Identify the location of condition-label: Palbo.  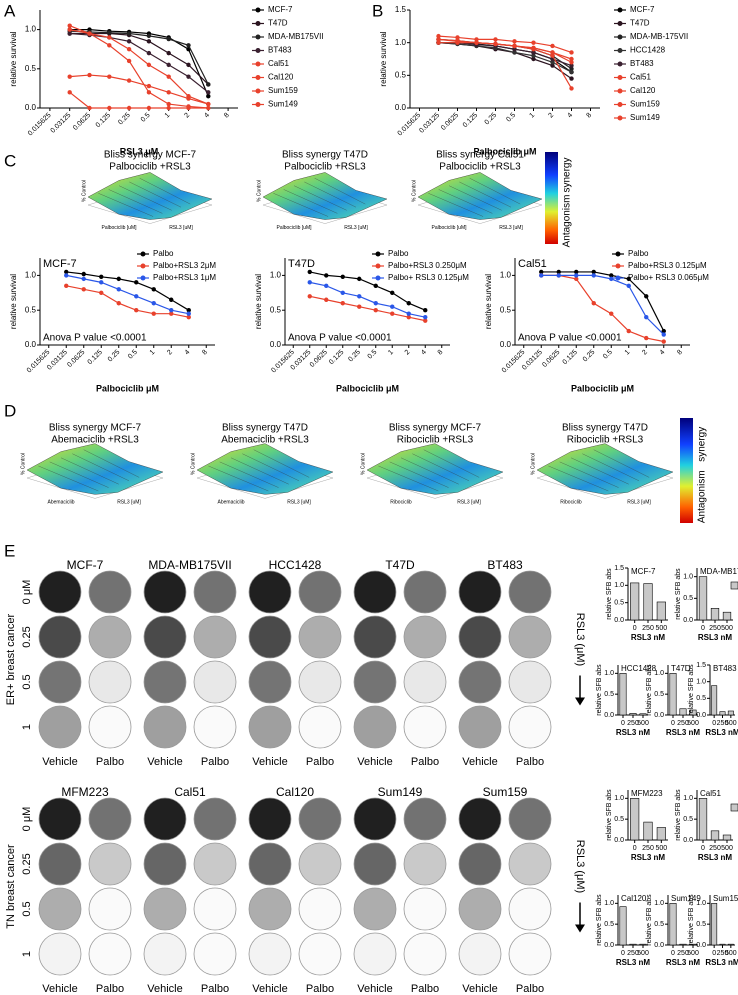
(530, 989).